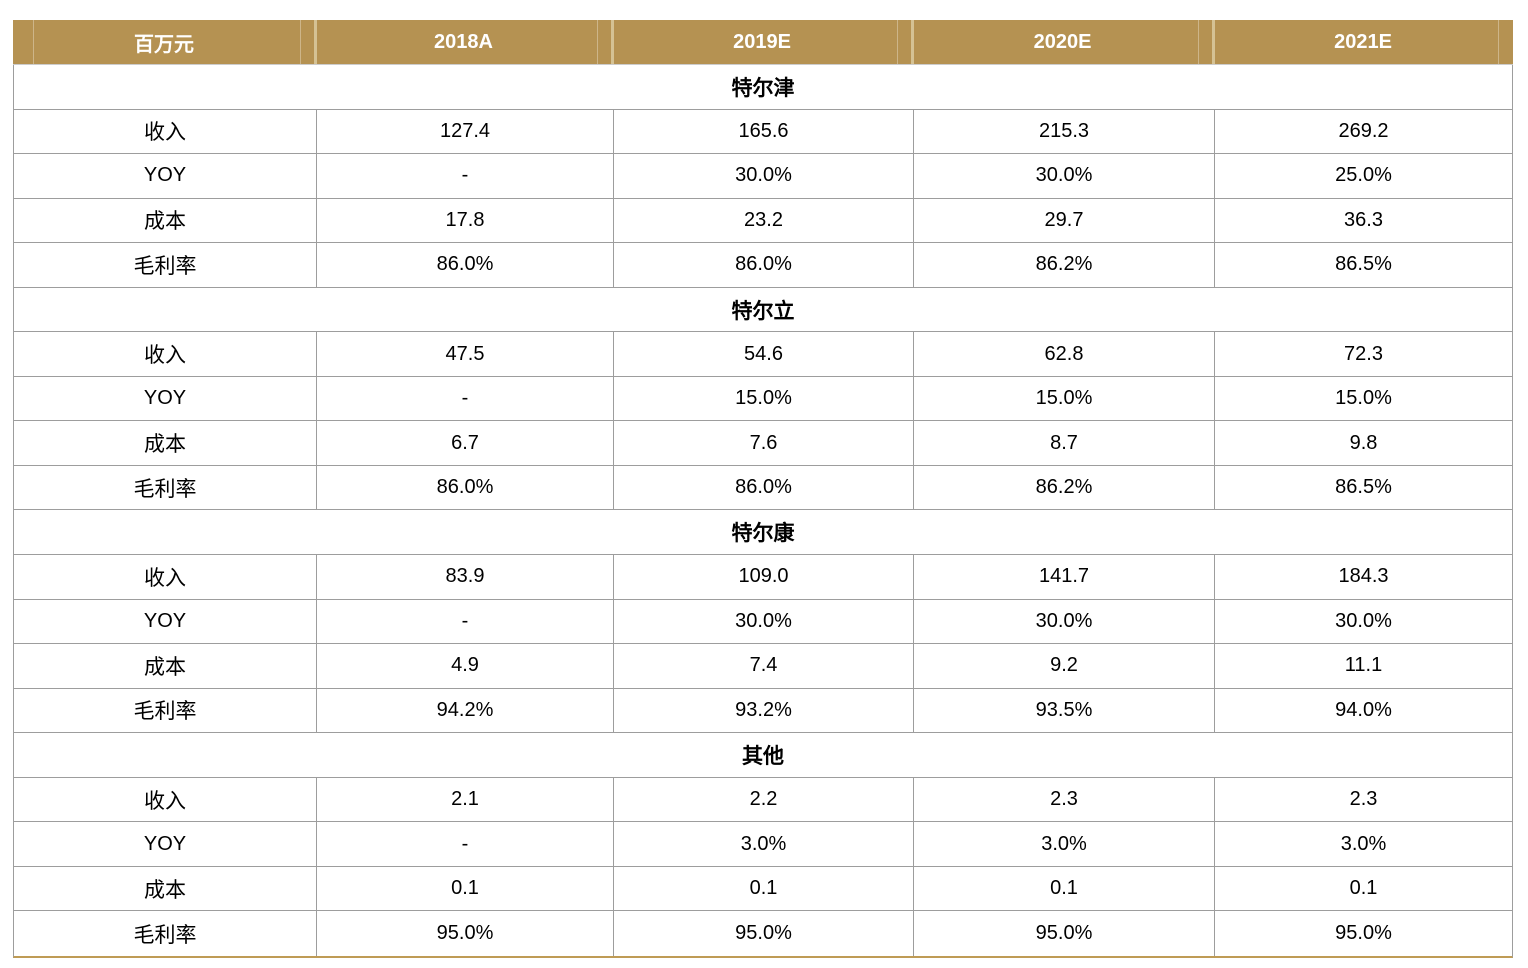  I want to click on table-row: 成本 17.8 23.2 29.7 36.3, so click(763, 221).